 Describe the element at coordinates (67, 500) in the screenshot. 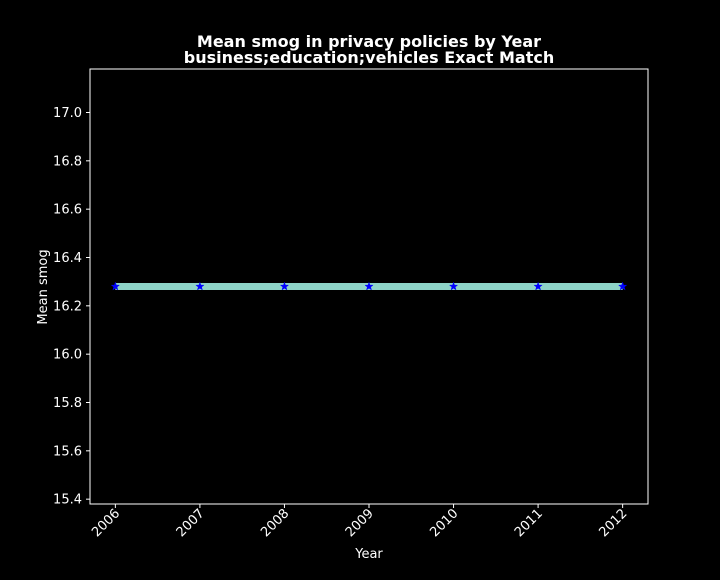

I see `y-tick-label: 15.4` at that location.